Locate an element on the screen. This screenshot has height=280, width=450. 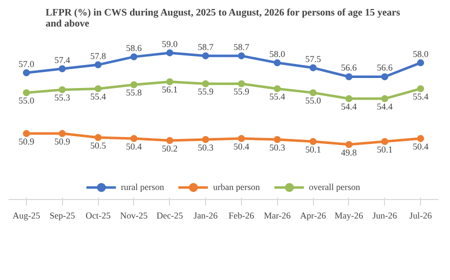
data-label: 57.0 is located at coordinates (26, 63).